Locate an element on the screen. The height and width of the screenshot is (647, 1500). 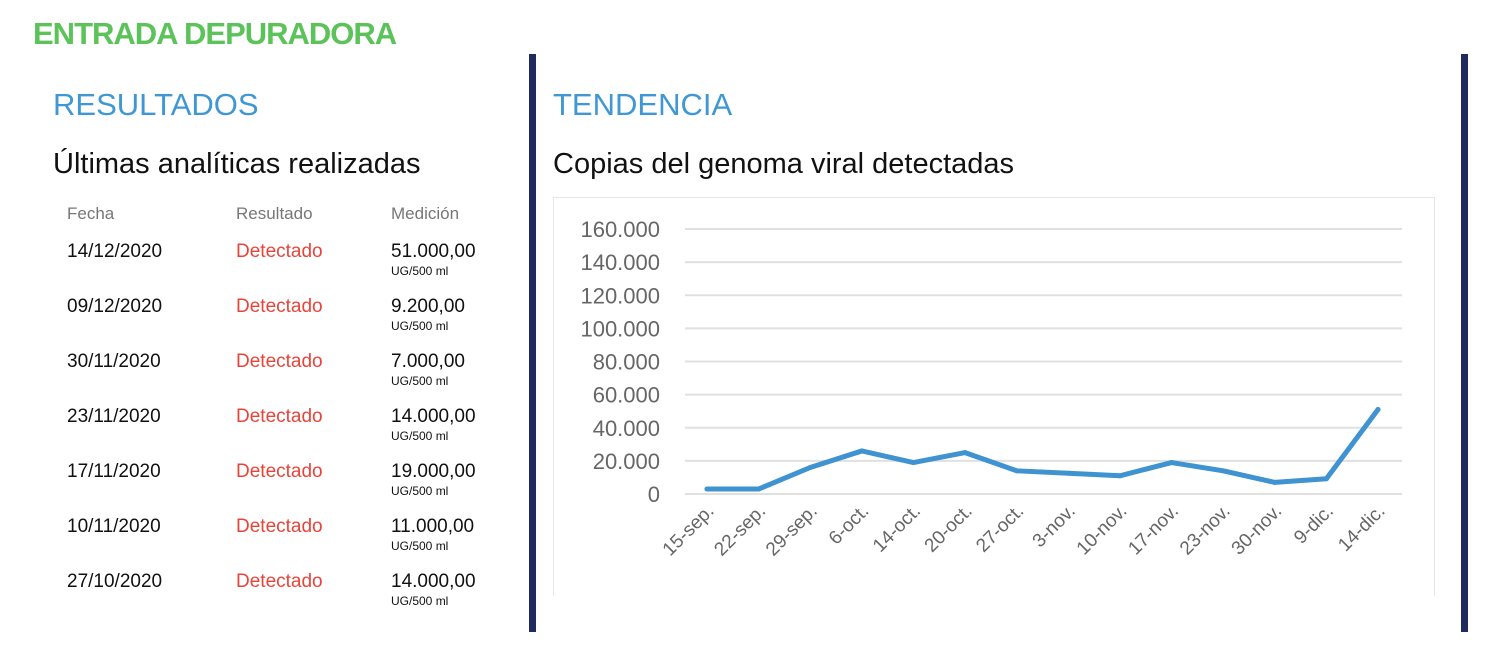
row-date: 30/11/2020 is located at coordinates (114, 361).